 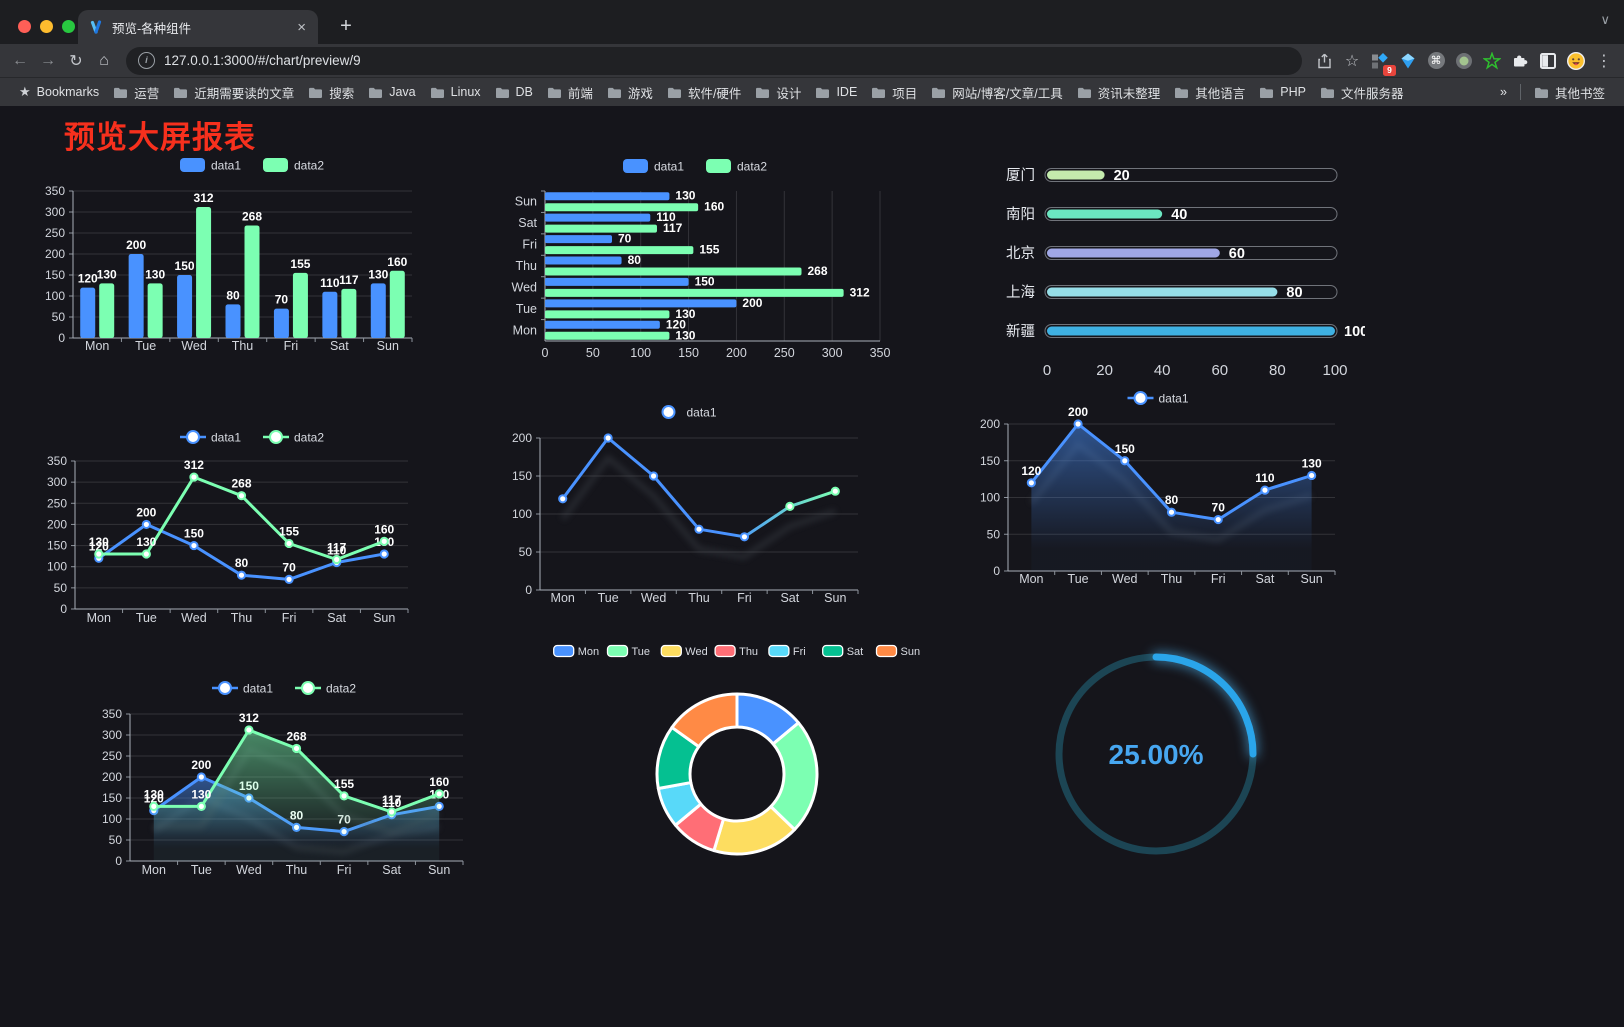 I want to click on extension-proxy-button: 9, so click(x=1381, y=62).